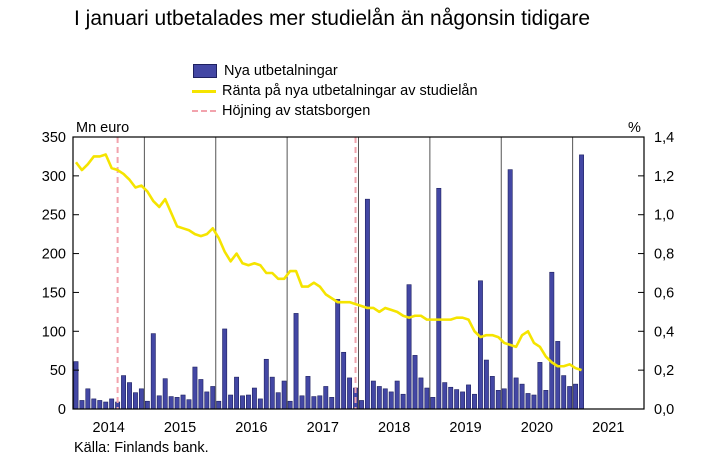 The height and width of the screenshot is (470, 720). What do you see at coordinates (62, 410) in the screenshot?
I see `left-tick-label: 0` at bounding box center [62, 410].